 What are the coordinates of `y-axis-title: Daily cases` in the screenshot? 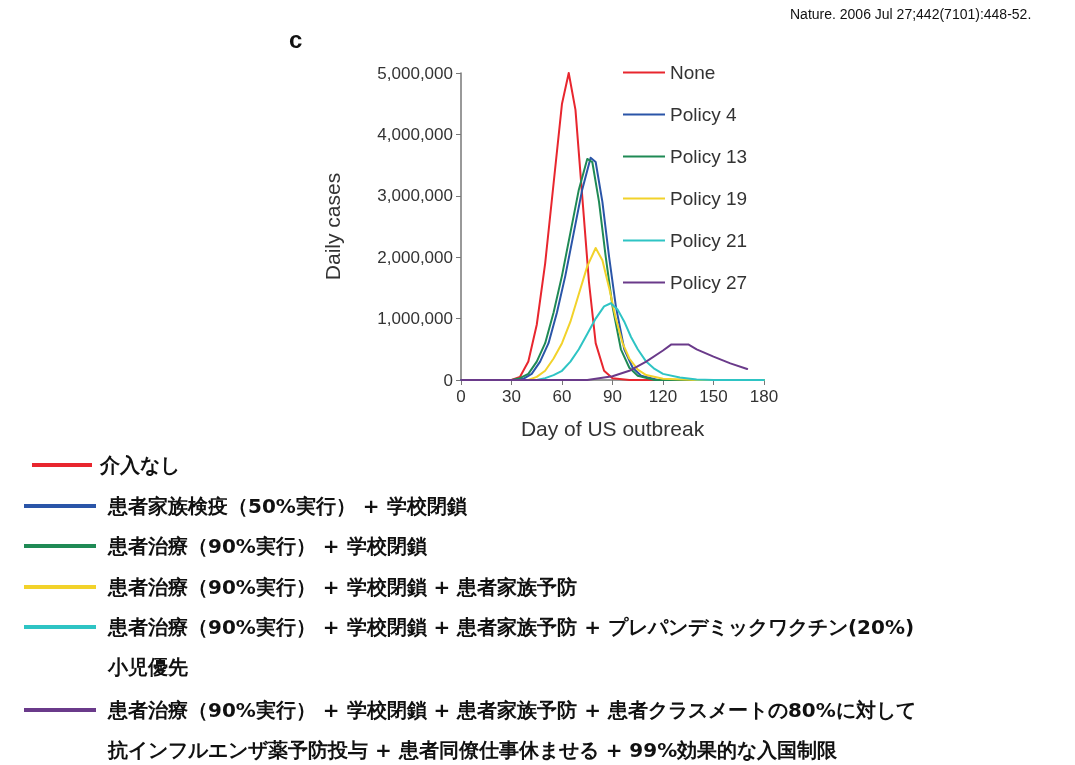 It's located at (332, 226).